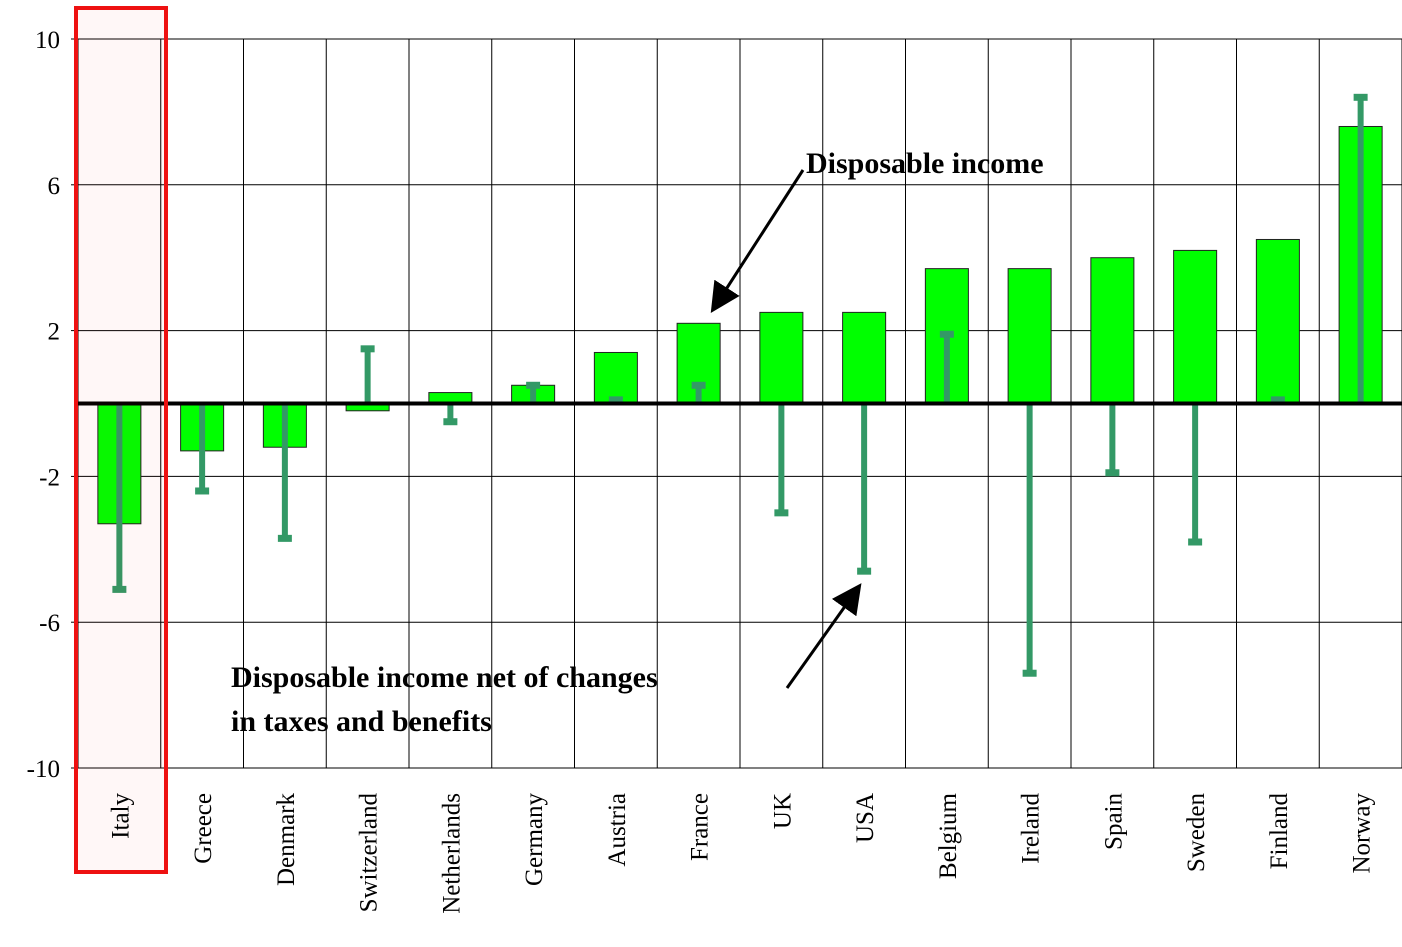  What do you see at coordinates (948, 835) in the screenshot?
I see `x-tick-label: Belgium` at bounding box center [948, 835].